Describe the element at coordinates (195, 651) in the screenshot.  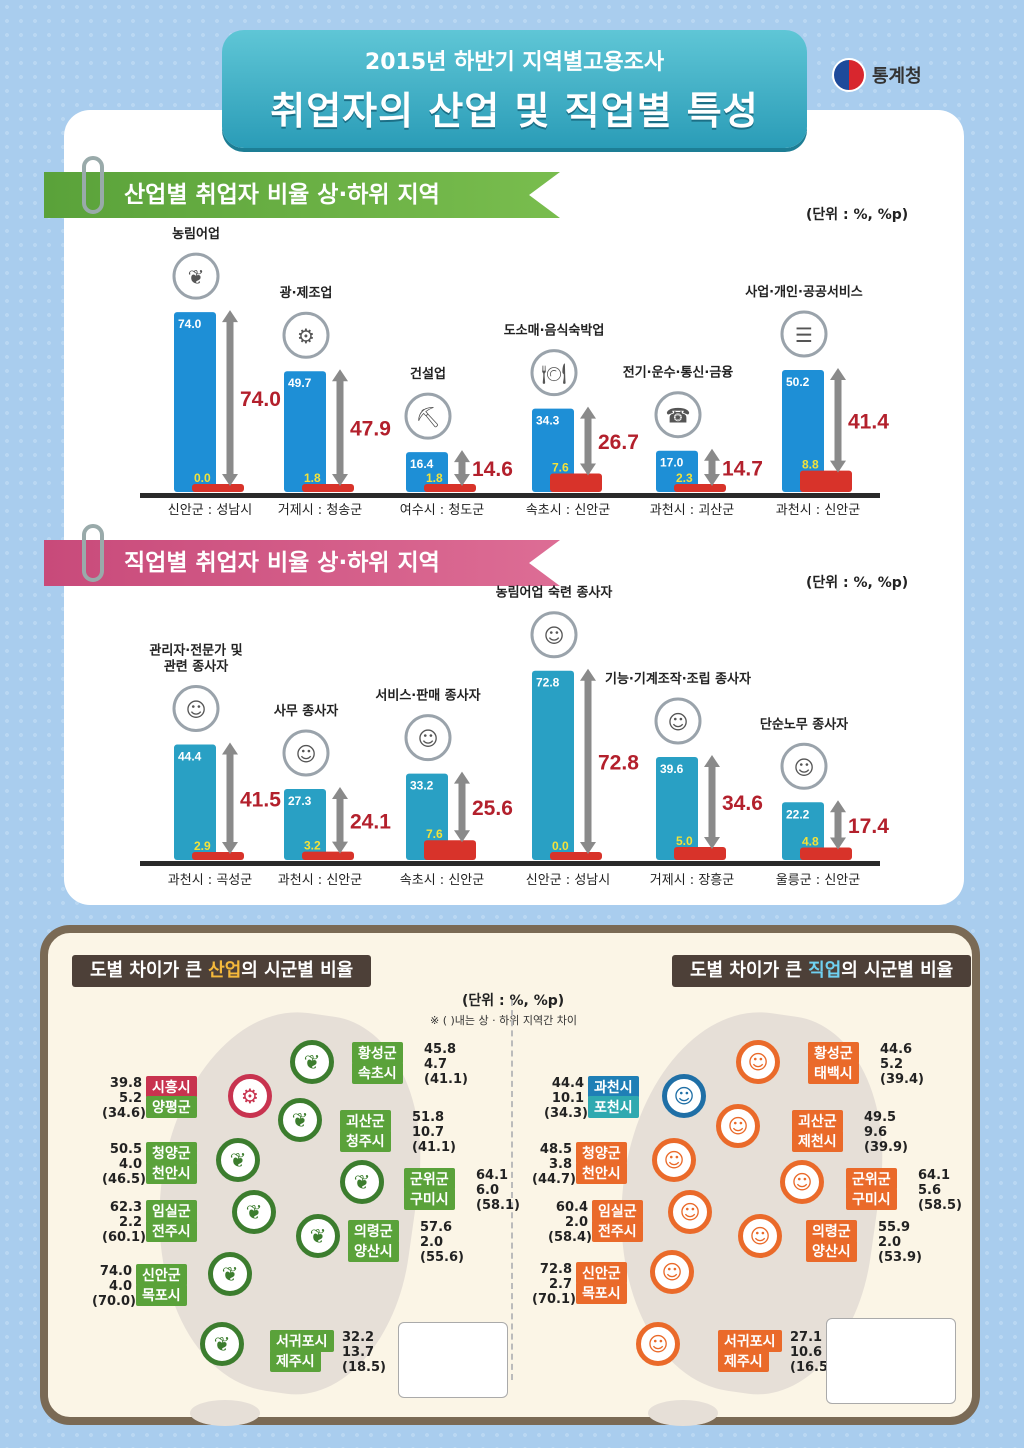
I see `category-name: 관리자·전문가 및` at that location.